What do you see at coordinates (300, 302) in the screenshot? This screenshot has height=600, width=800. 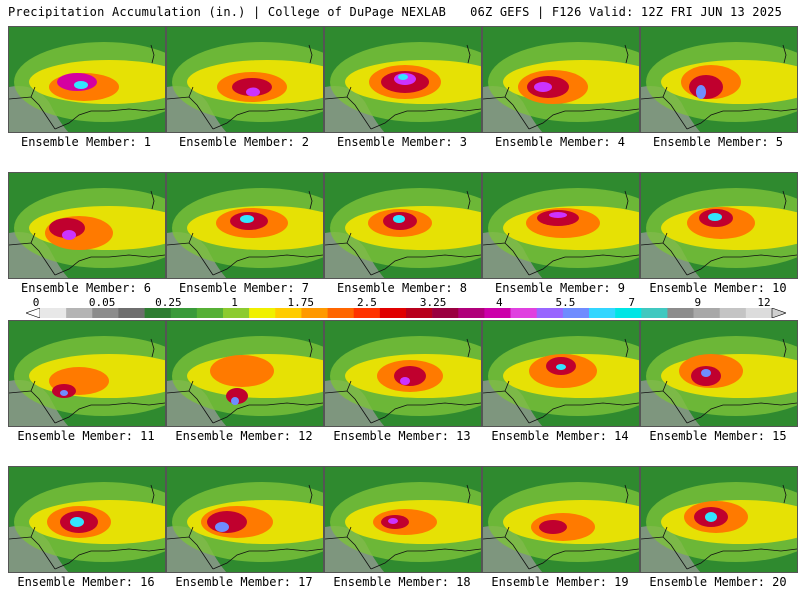 I see `colorbar-tick-label: 1.75` at bounding box center [300, 302].